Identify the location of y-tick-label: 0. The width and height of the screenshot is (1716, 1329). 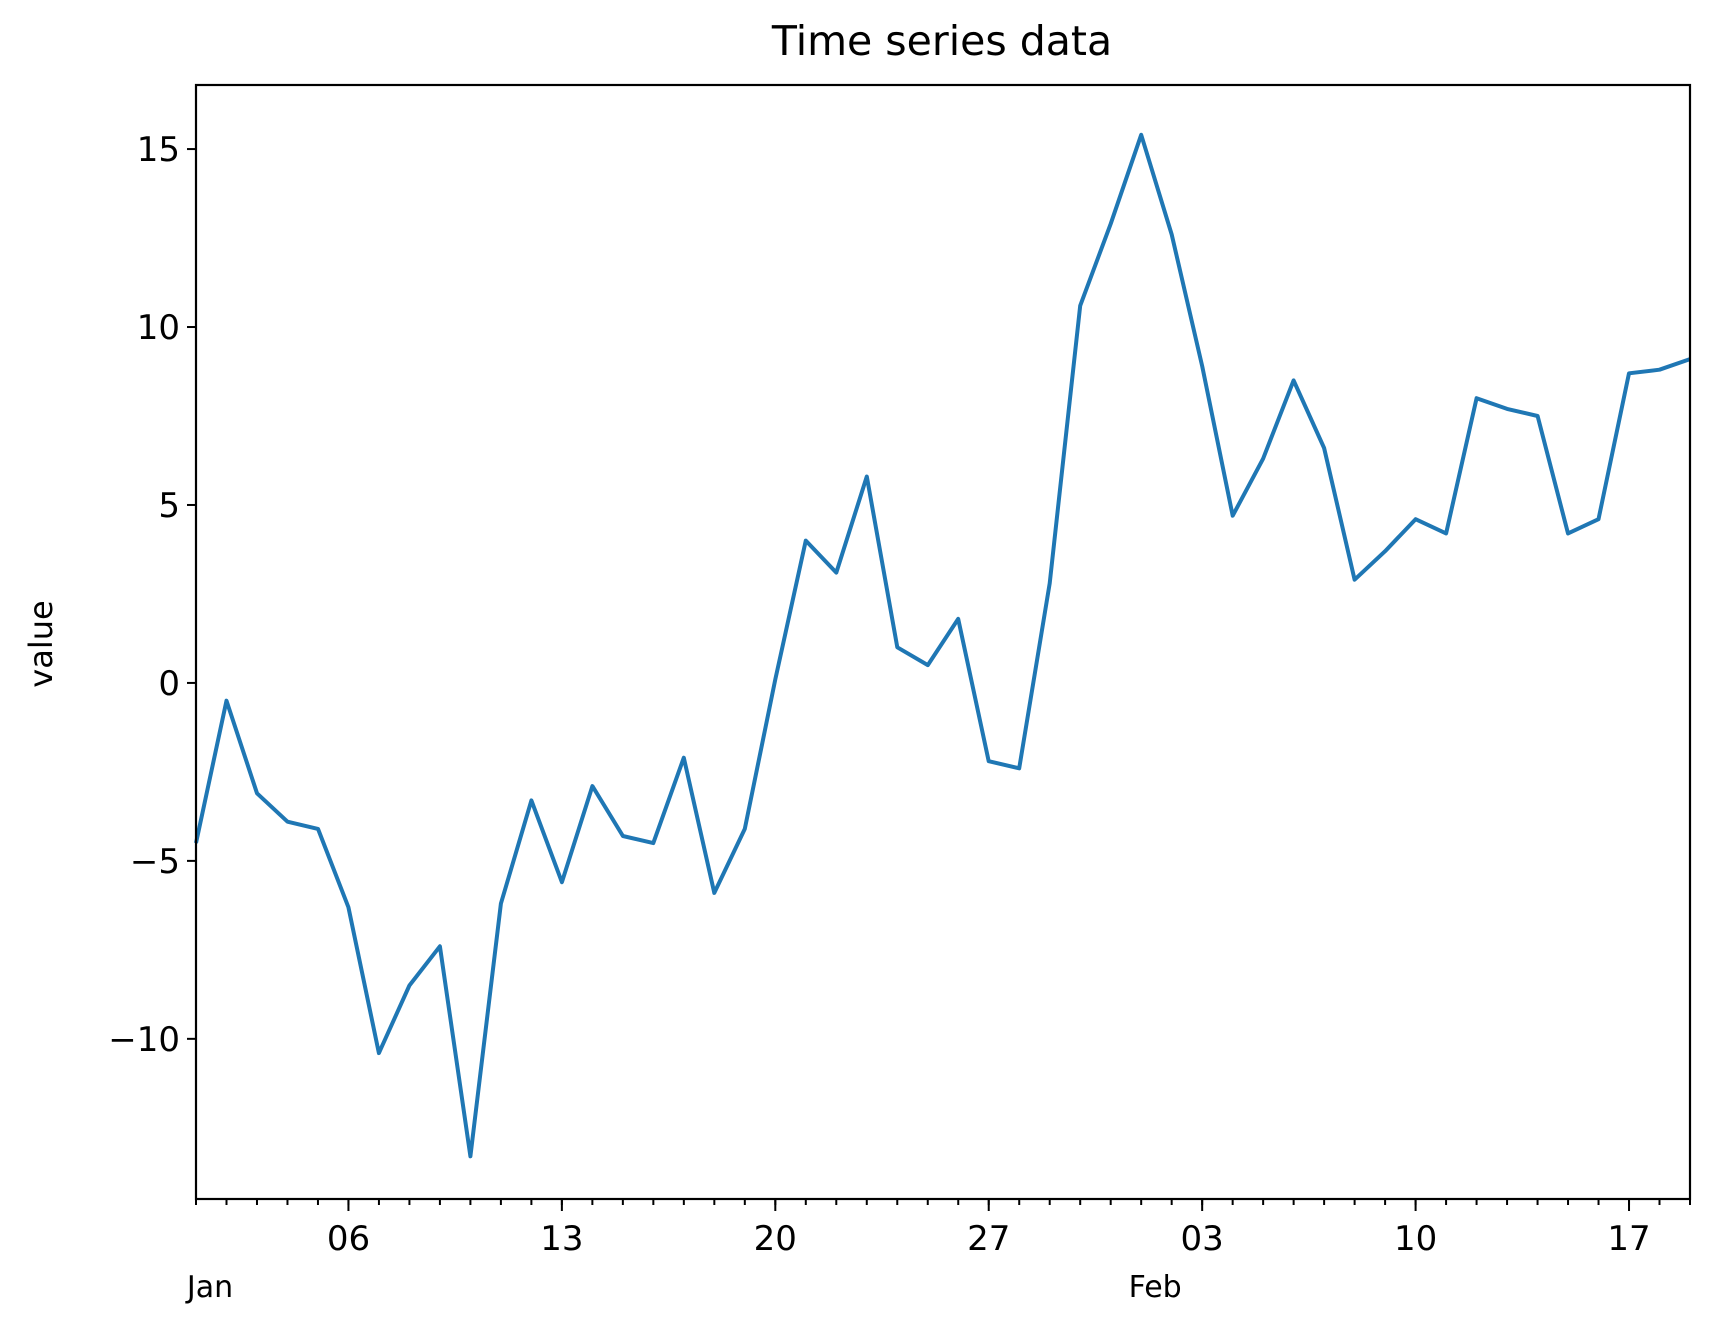
(169, 684).